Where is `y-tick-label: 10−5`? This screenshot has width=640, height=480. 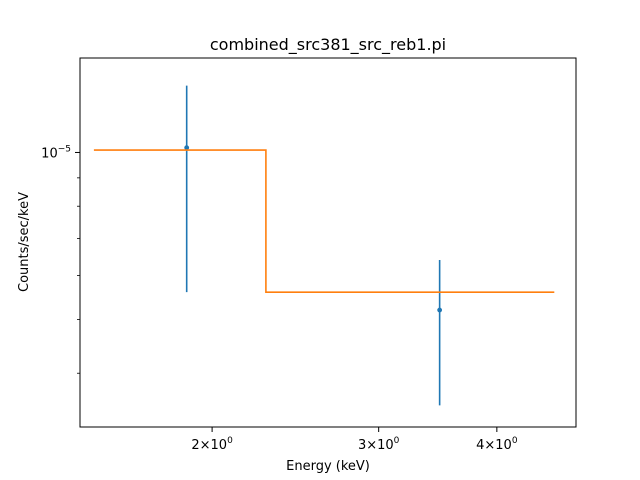 y-tick-label: 10−5 is located at coordinates (56, 152).